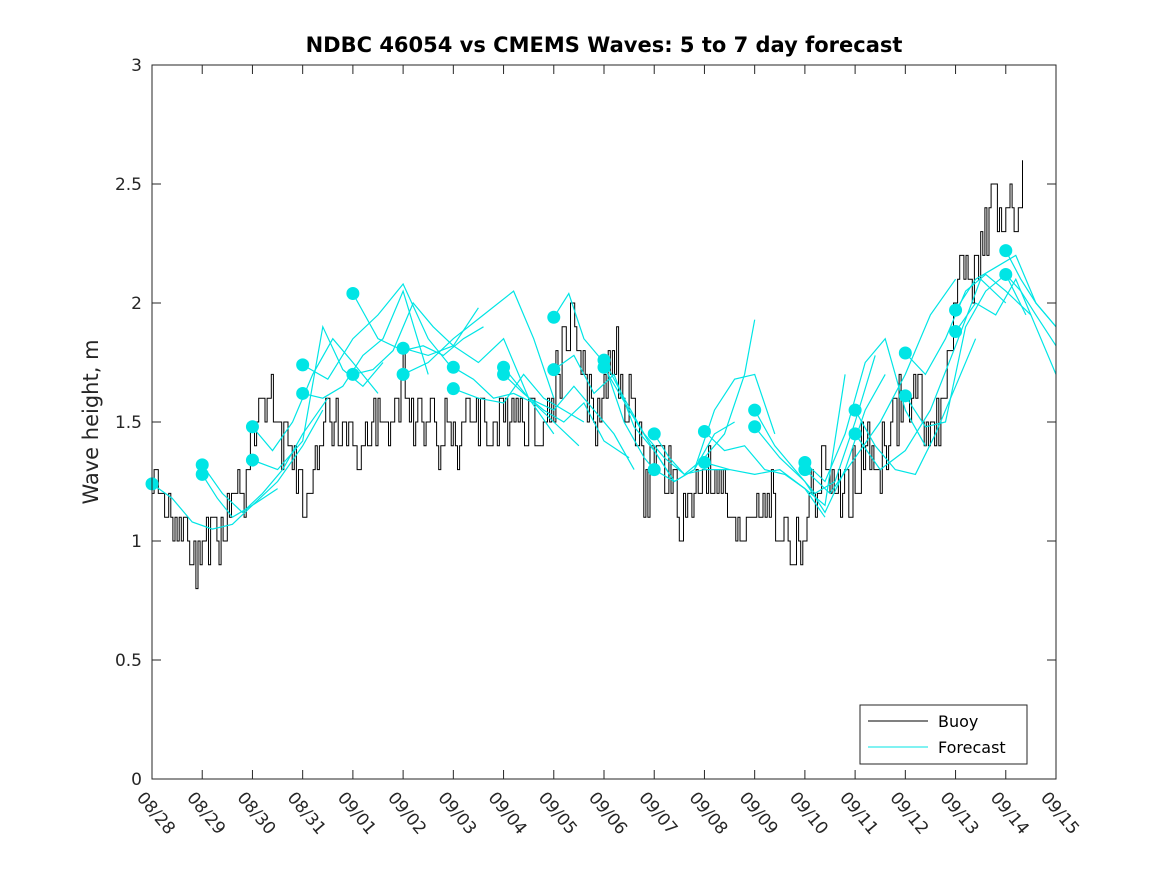 This screenshot has width=1167, height=875. I want to click on y-tick-label: 0, so click(136, 780).